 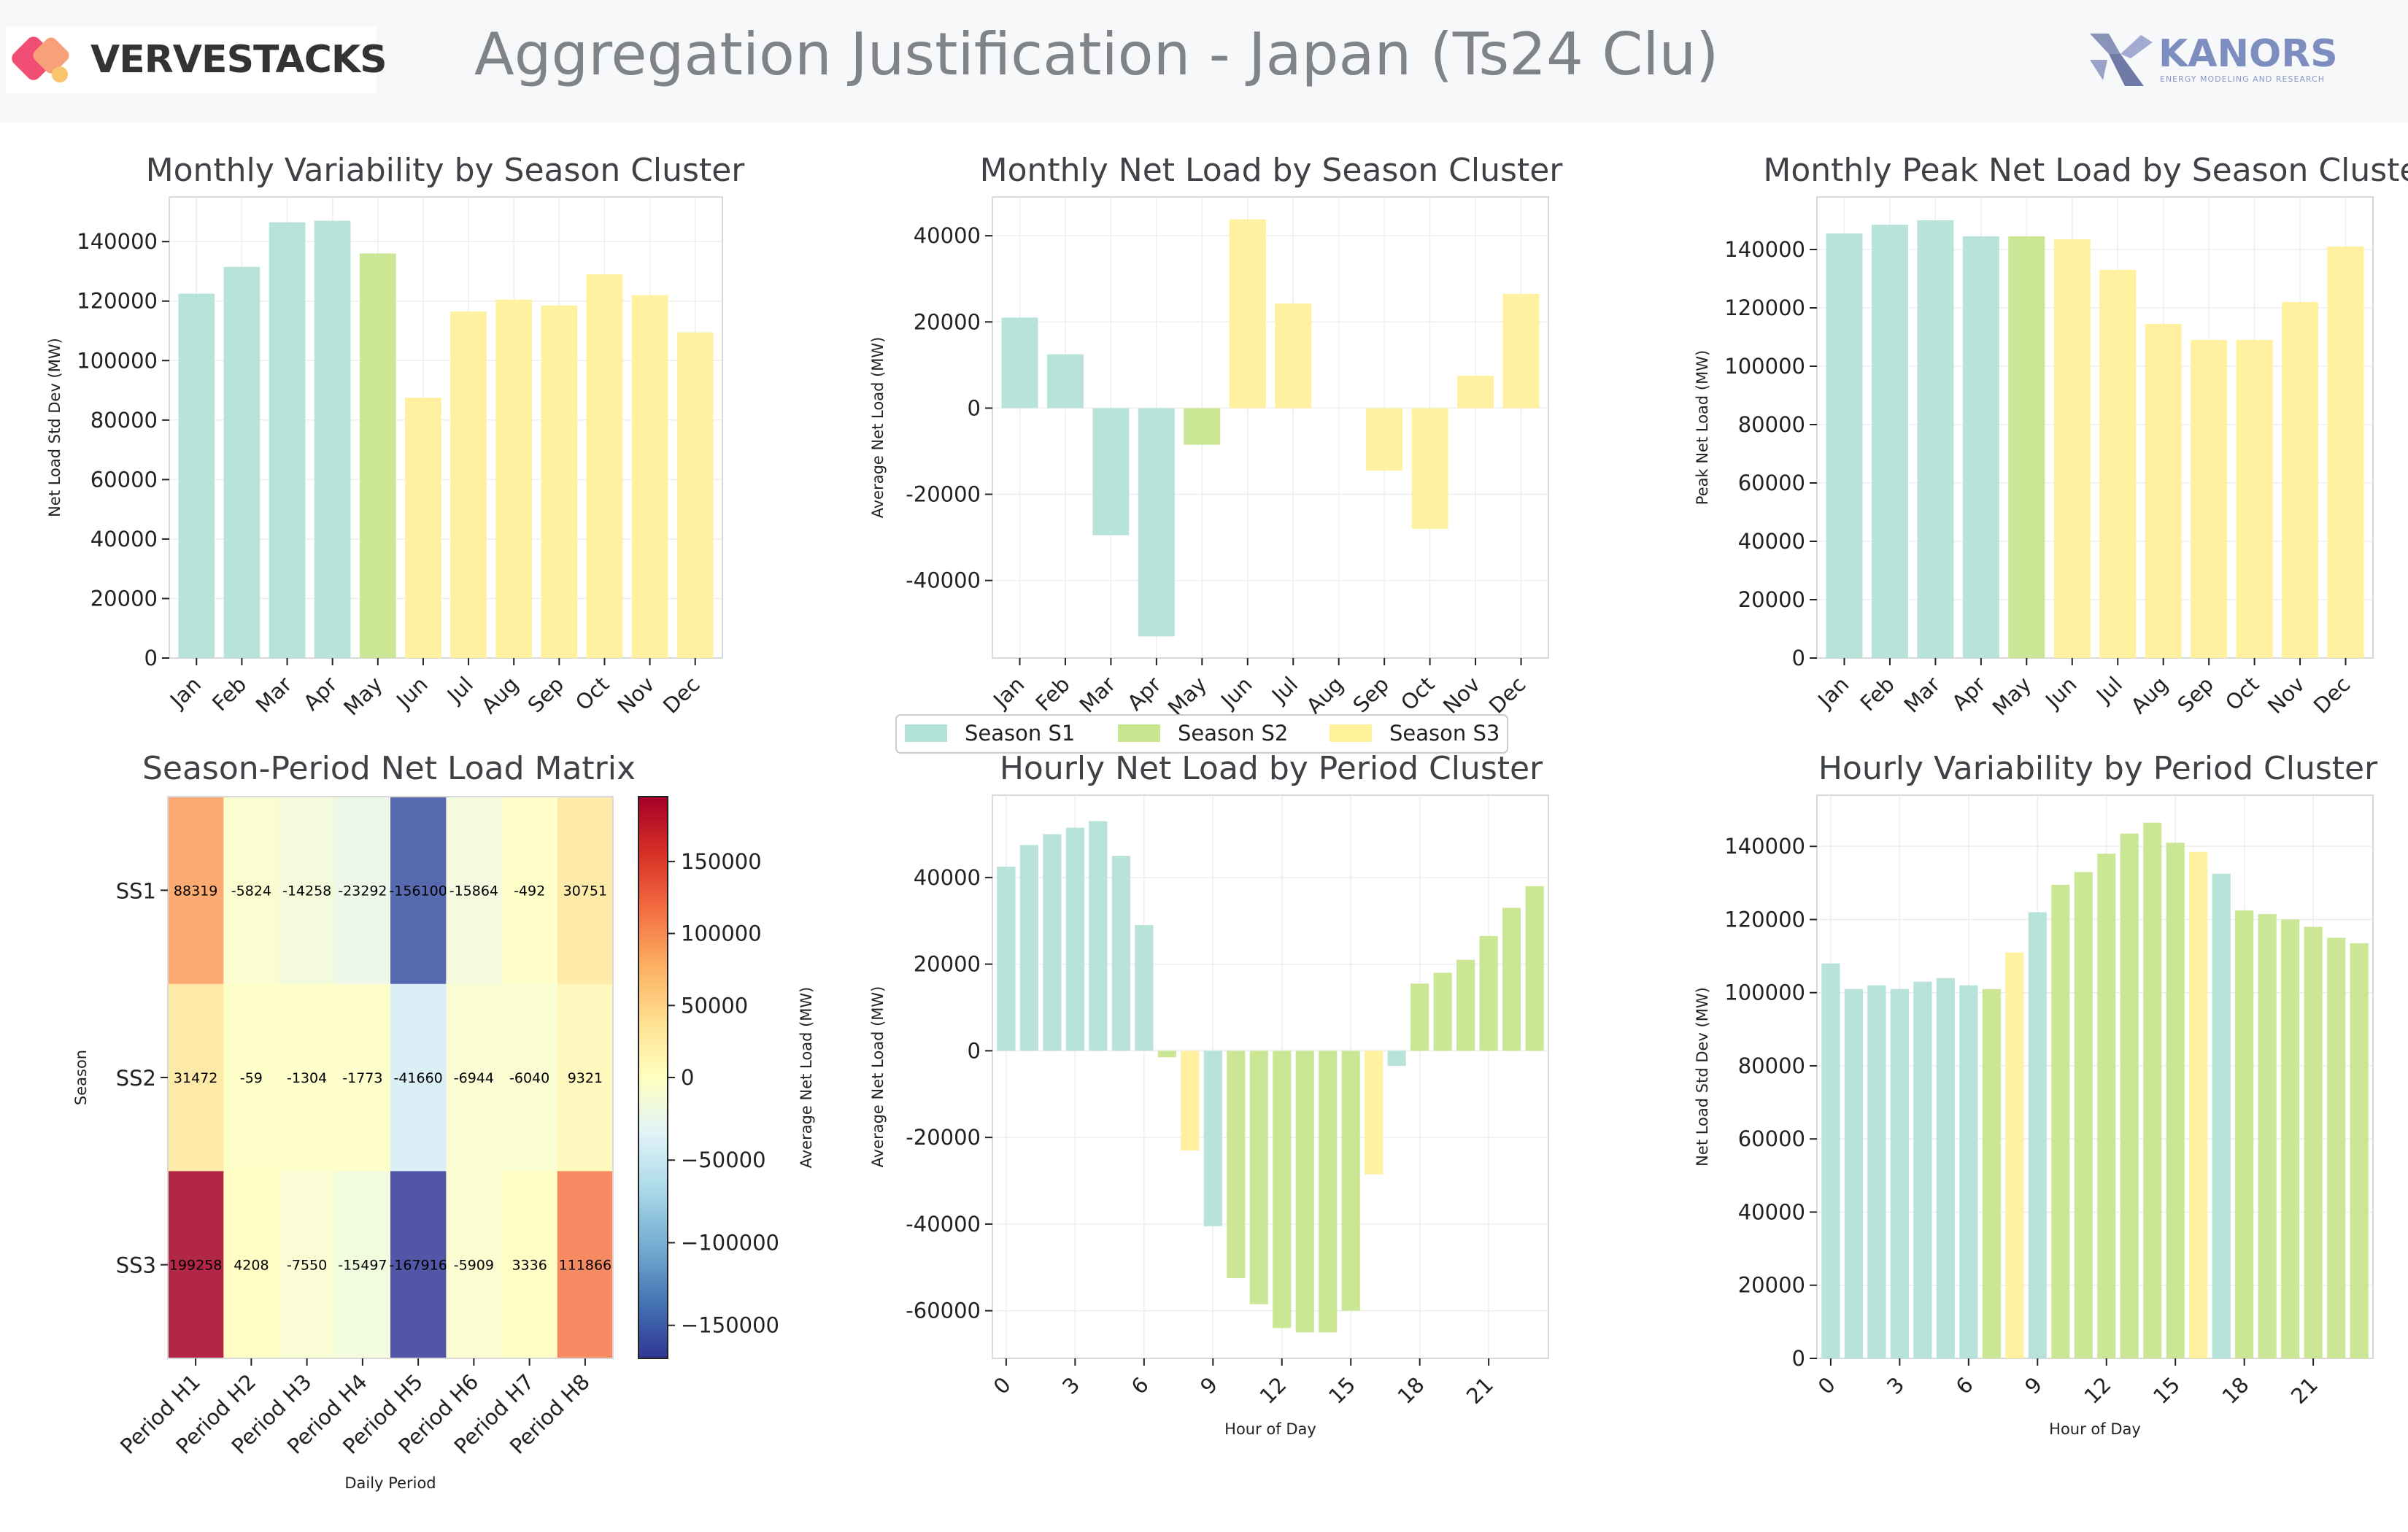 What do you see at coordinates (2242, 79) in the screenshot?
I see `kanors-tagline: ENERGY MODELING AND RESEARCH` at bounding box center [2242, 79].